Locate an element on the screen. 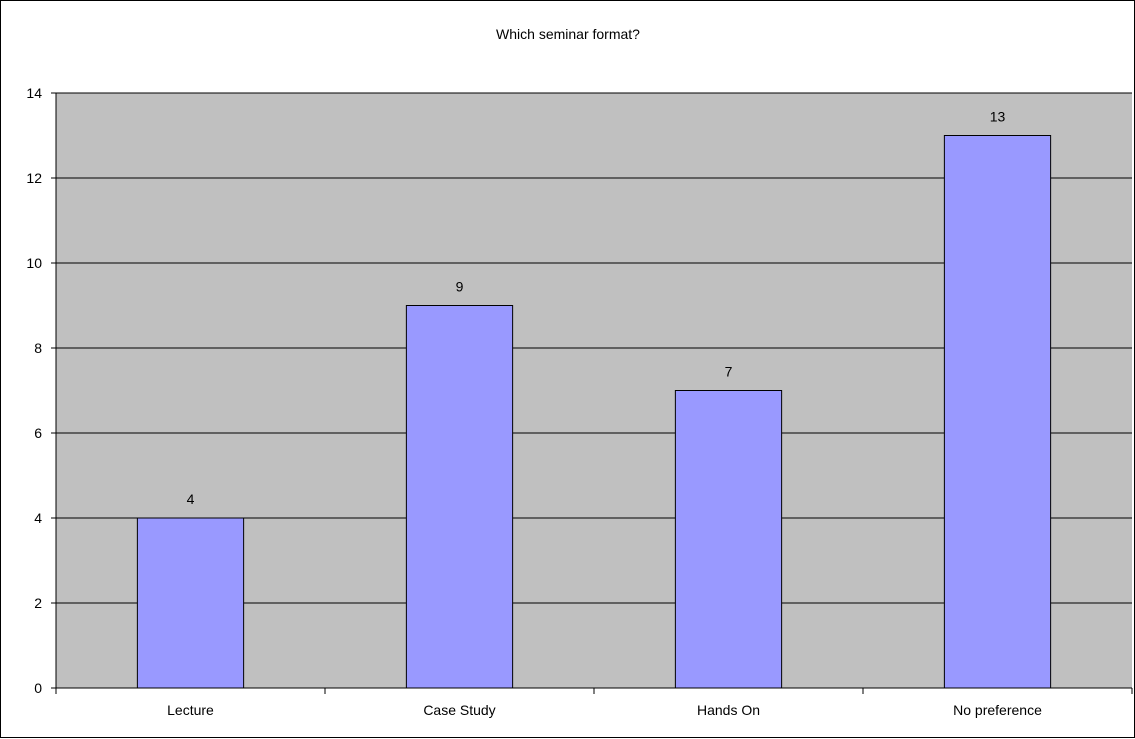 The height and width of the screenshot is (739, 1135). y-tick-label: 6 is located at coordinates (38, 433).